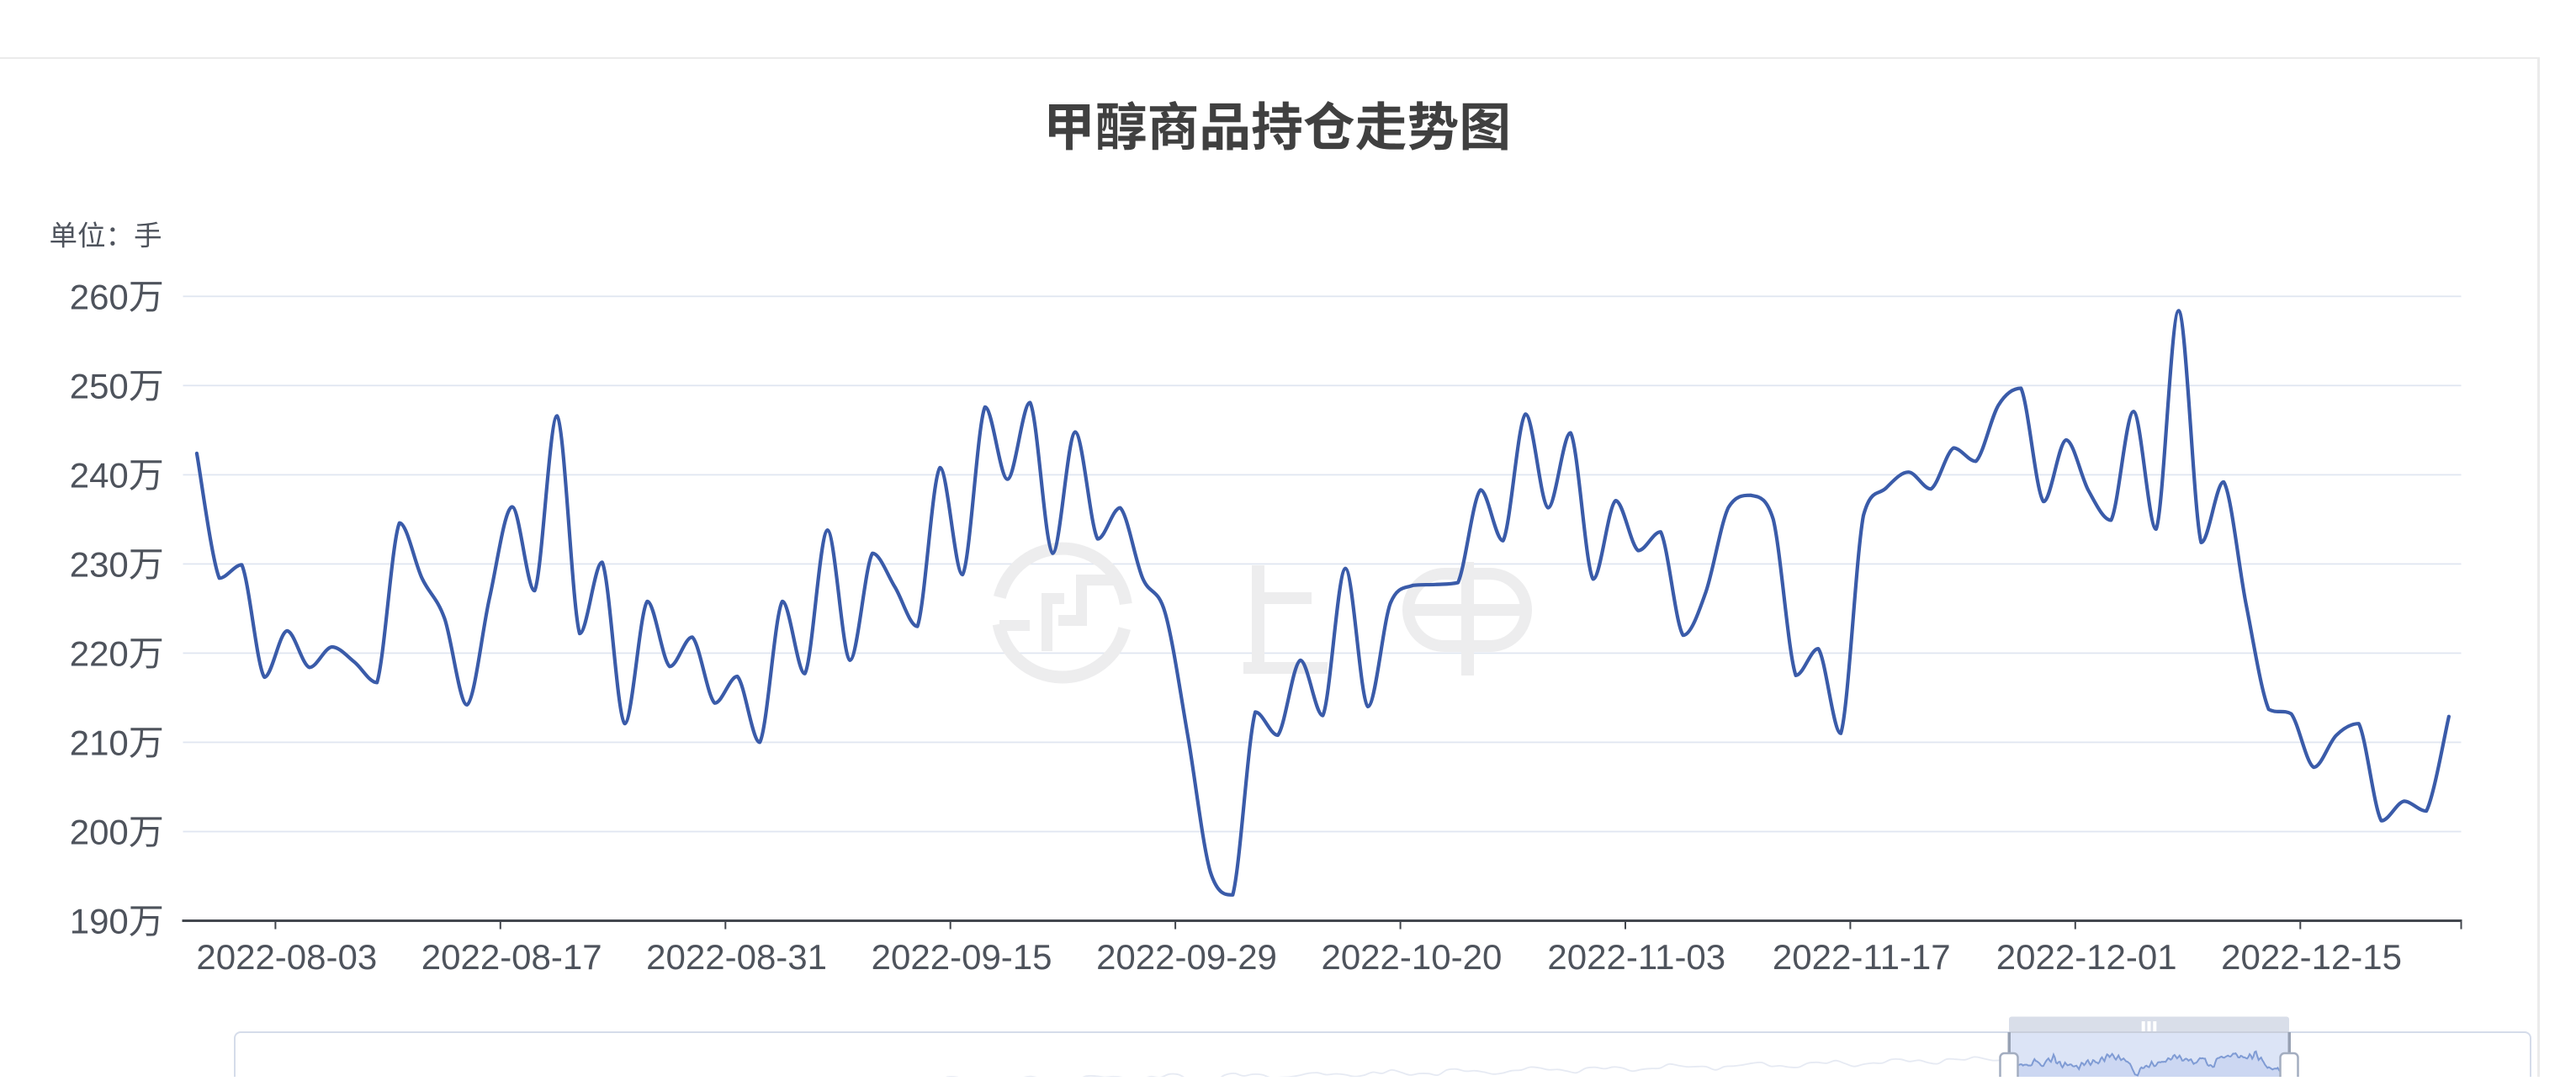 The height and width of the screenshot is (1081, 2576). Describe the element at coordinates (1636, 957) in the screenshot. I see `svg-text: 2022-11-03` at that location.